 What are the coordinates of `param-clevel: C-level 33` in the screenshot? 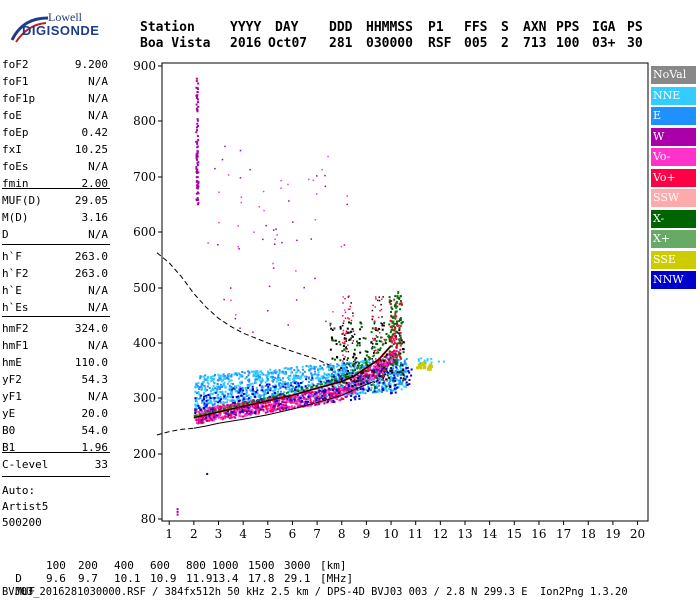 It's located at (55, 466).